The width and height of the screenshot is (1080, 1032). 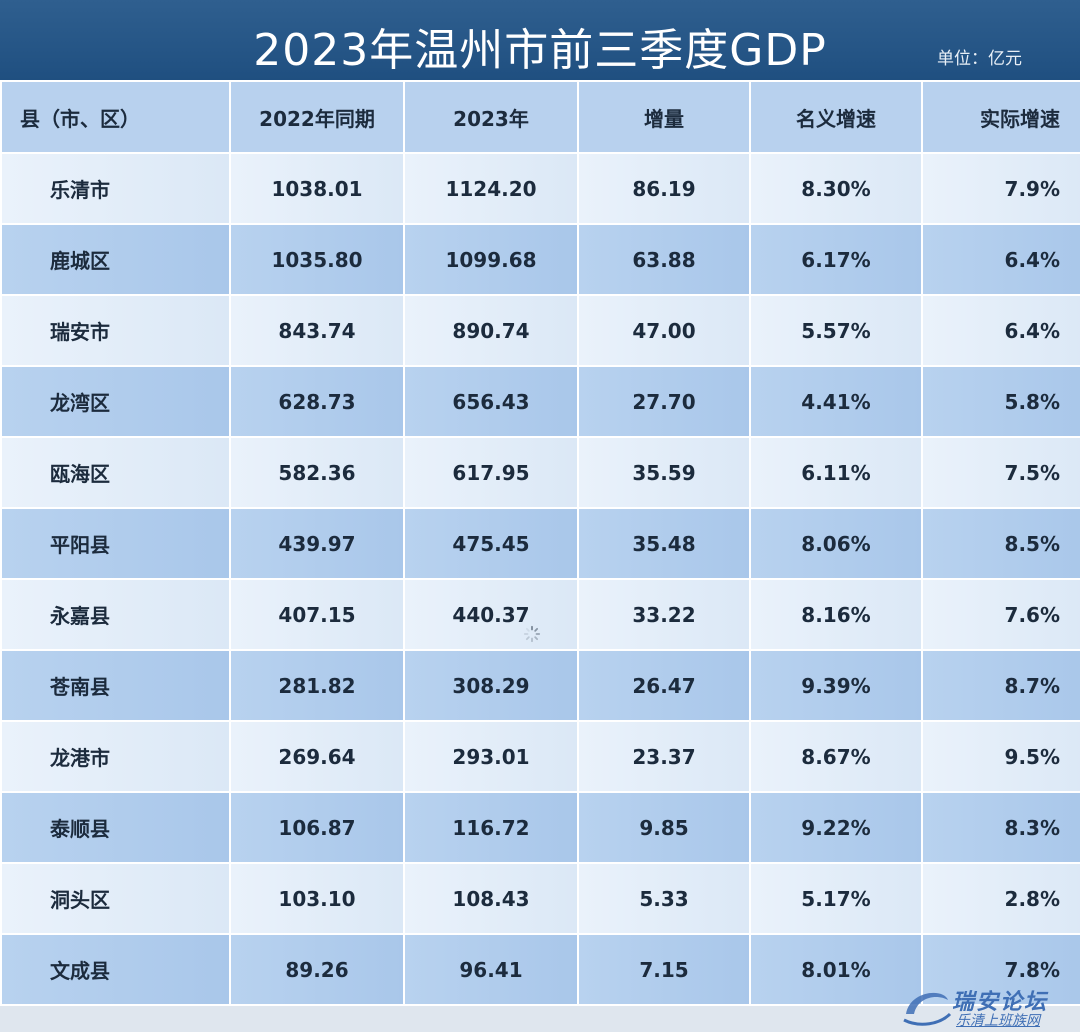 What do you see at coordinates (664, 472) in the screenshot?
I see `cell-increment: 35.59` at bounding box center [664, 472].